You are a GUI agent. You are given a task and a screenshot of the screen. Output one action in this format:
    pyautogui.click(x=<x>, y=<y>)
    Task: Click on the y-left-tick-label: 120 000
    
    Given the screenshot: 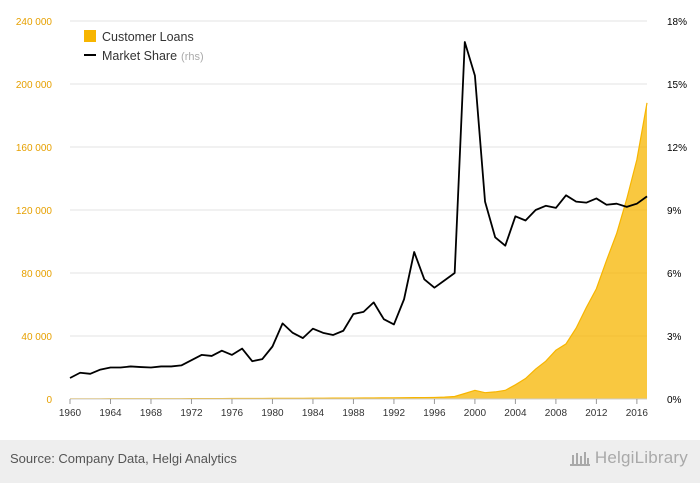 What is the action you would take?
    pyautogui.click(x=34, y=211)
    